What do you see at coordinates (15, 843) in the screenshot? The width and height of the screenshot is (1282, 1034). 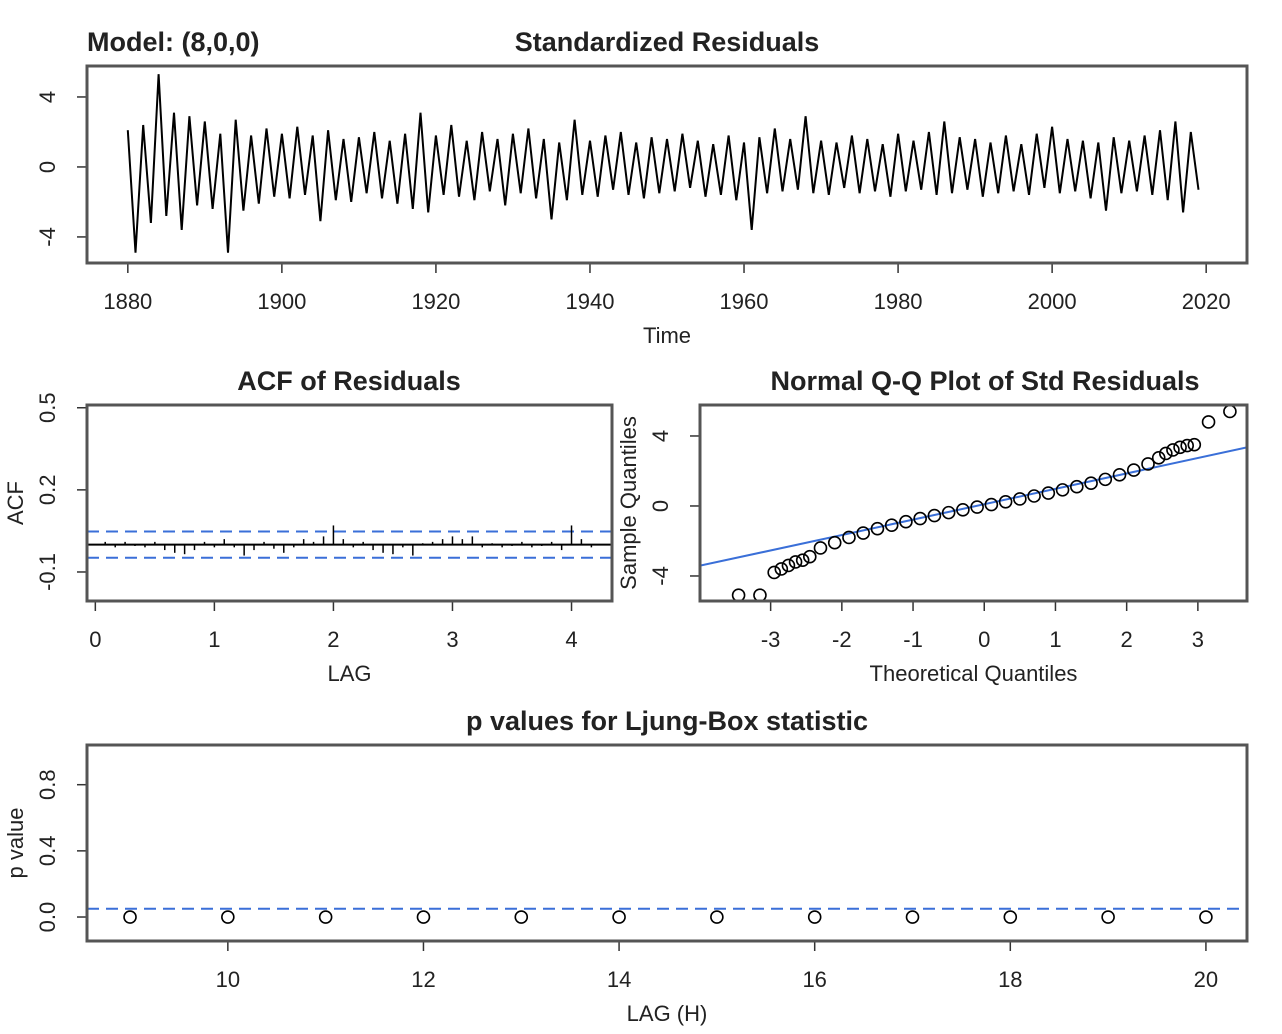 I see `y-axis-label: p value` at bounding box center [15, 843].